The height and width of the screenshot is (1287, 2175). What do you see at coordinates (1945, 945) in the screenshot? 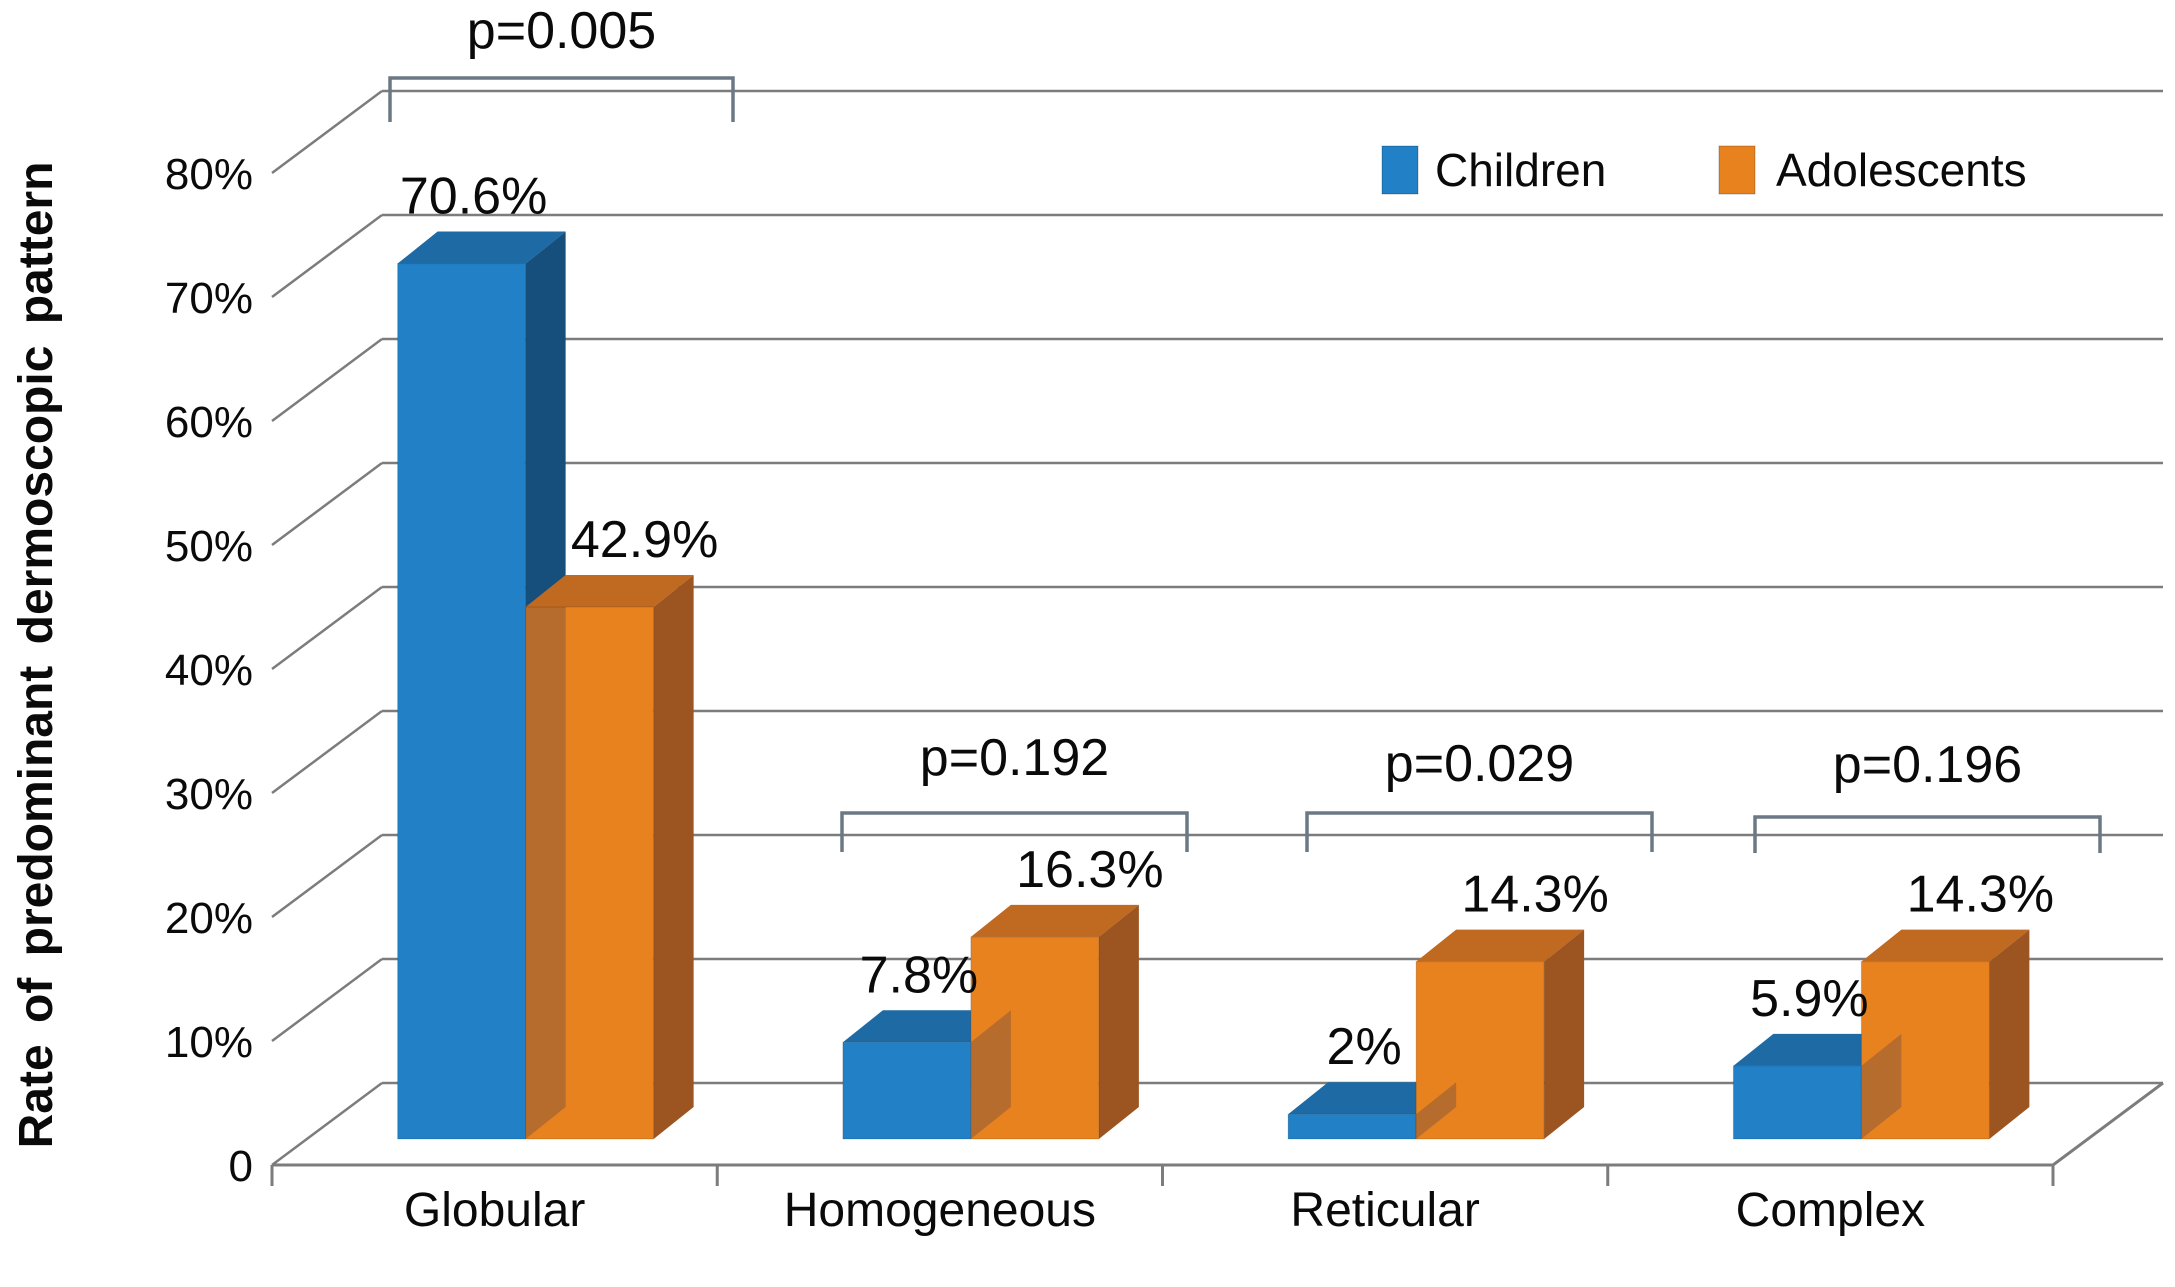
I see `bar-adolescents-complex-top-face` at bounding box center [1945, 945].